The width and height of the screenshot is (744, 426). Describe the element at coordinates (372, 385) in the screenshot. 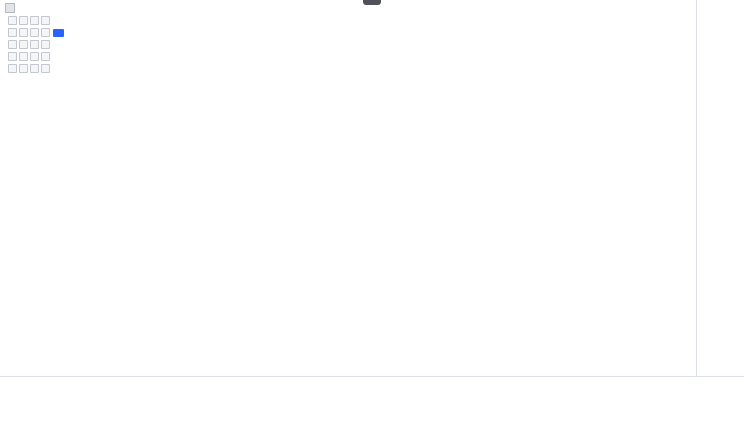

I see `time-axis` at that location.